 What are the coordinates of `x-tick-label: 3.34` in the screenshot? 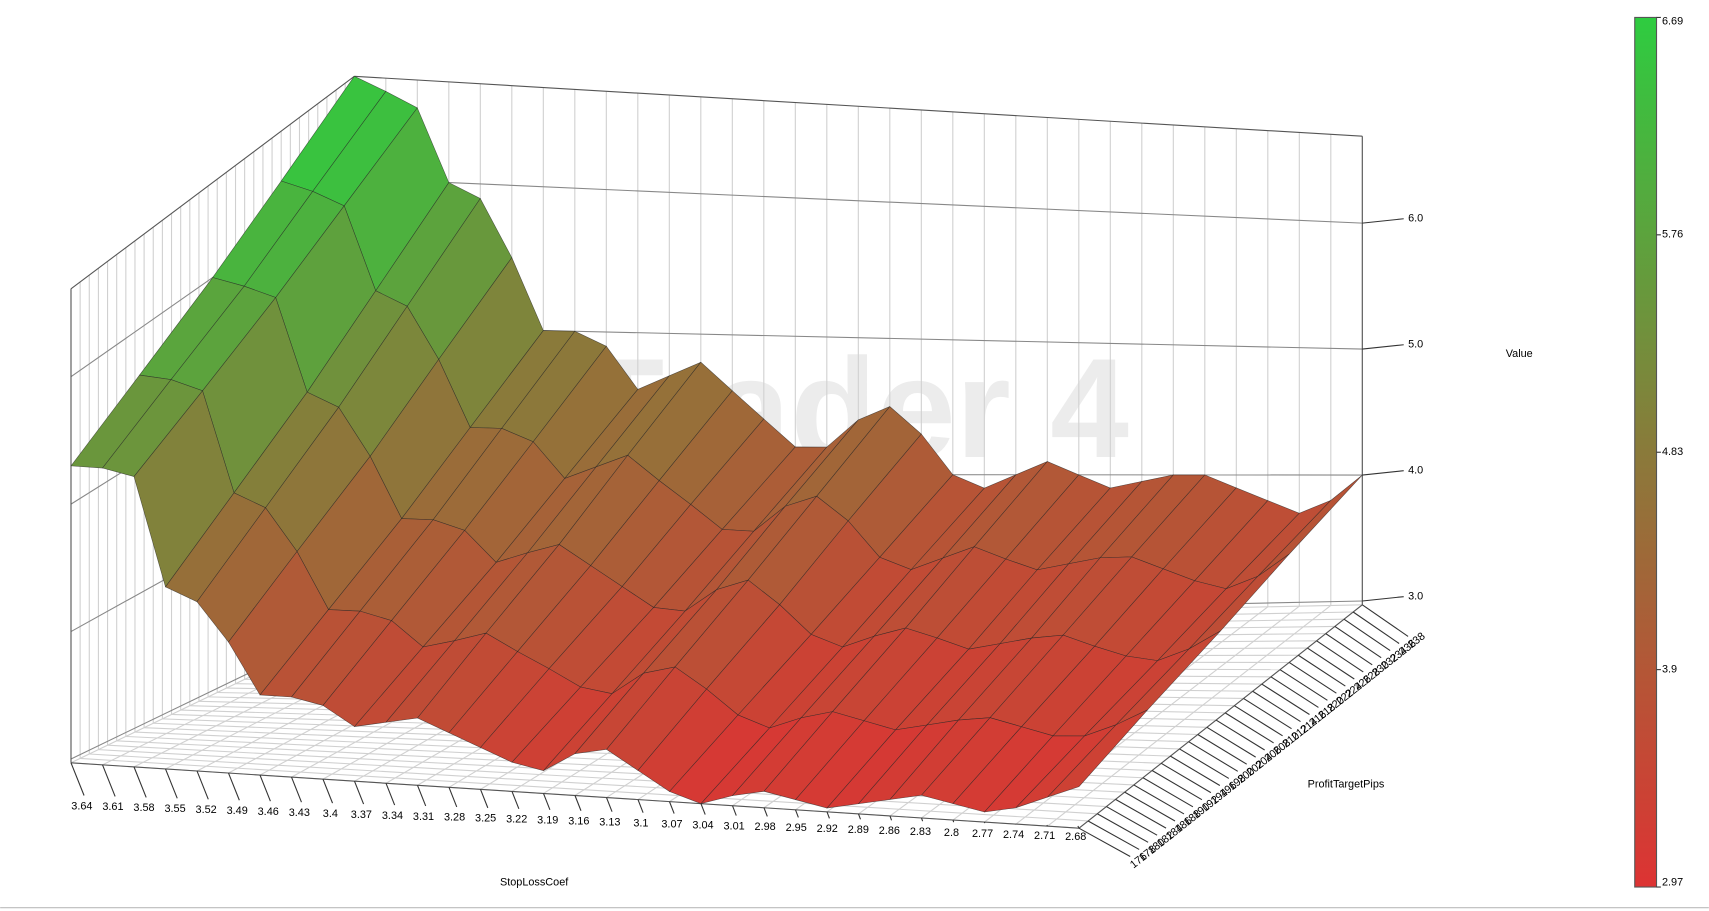 It's located at (392, 816).